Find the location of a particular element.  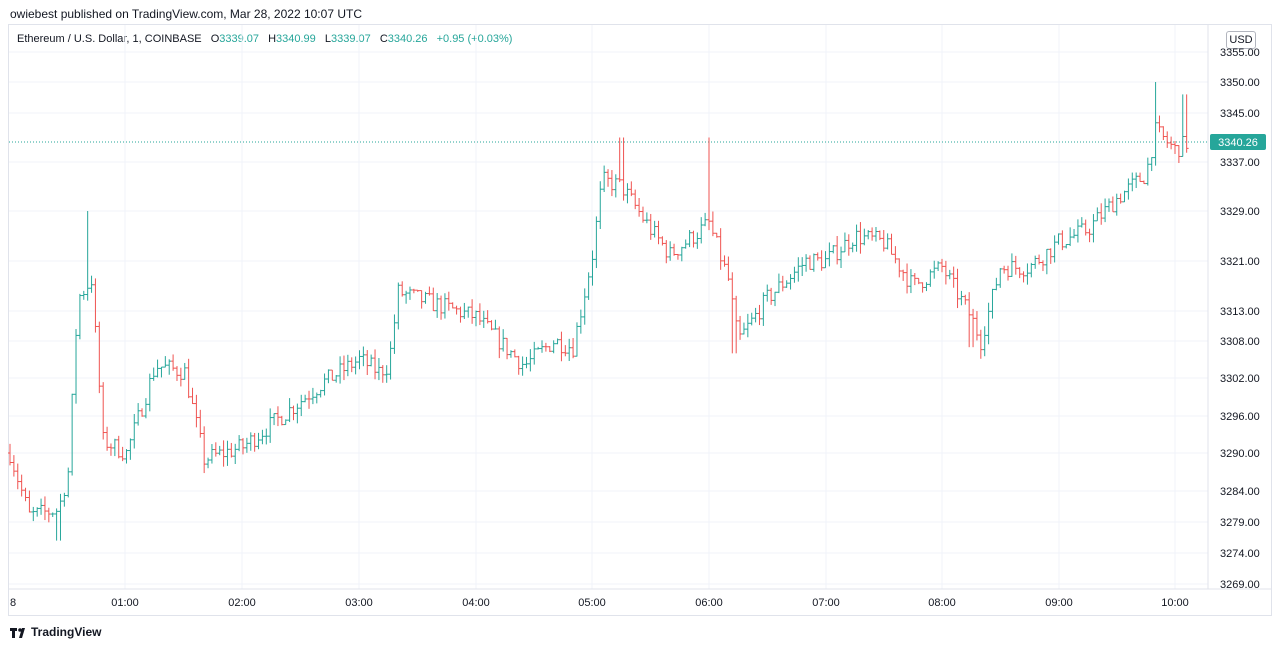

current-price-tag is located at coordinates (1238, 142).